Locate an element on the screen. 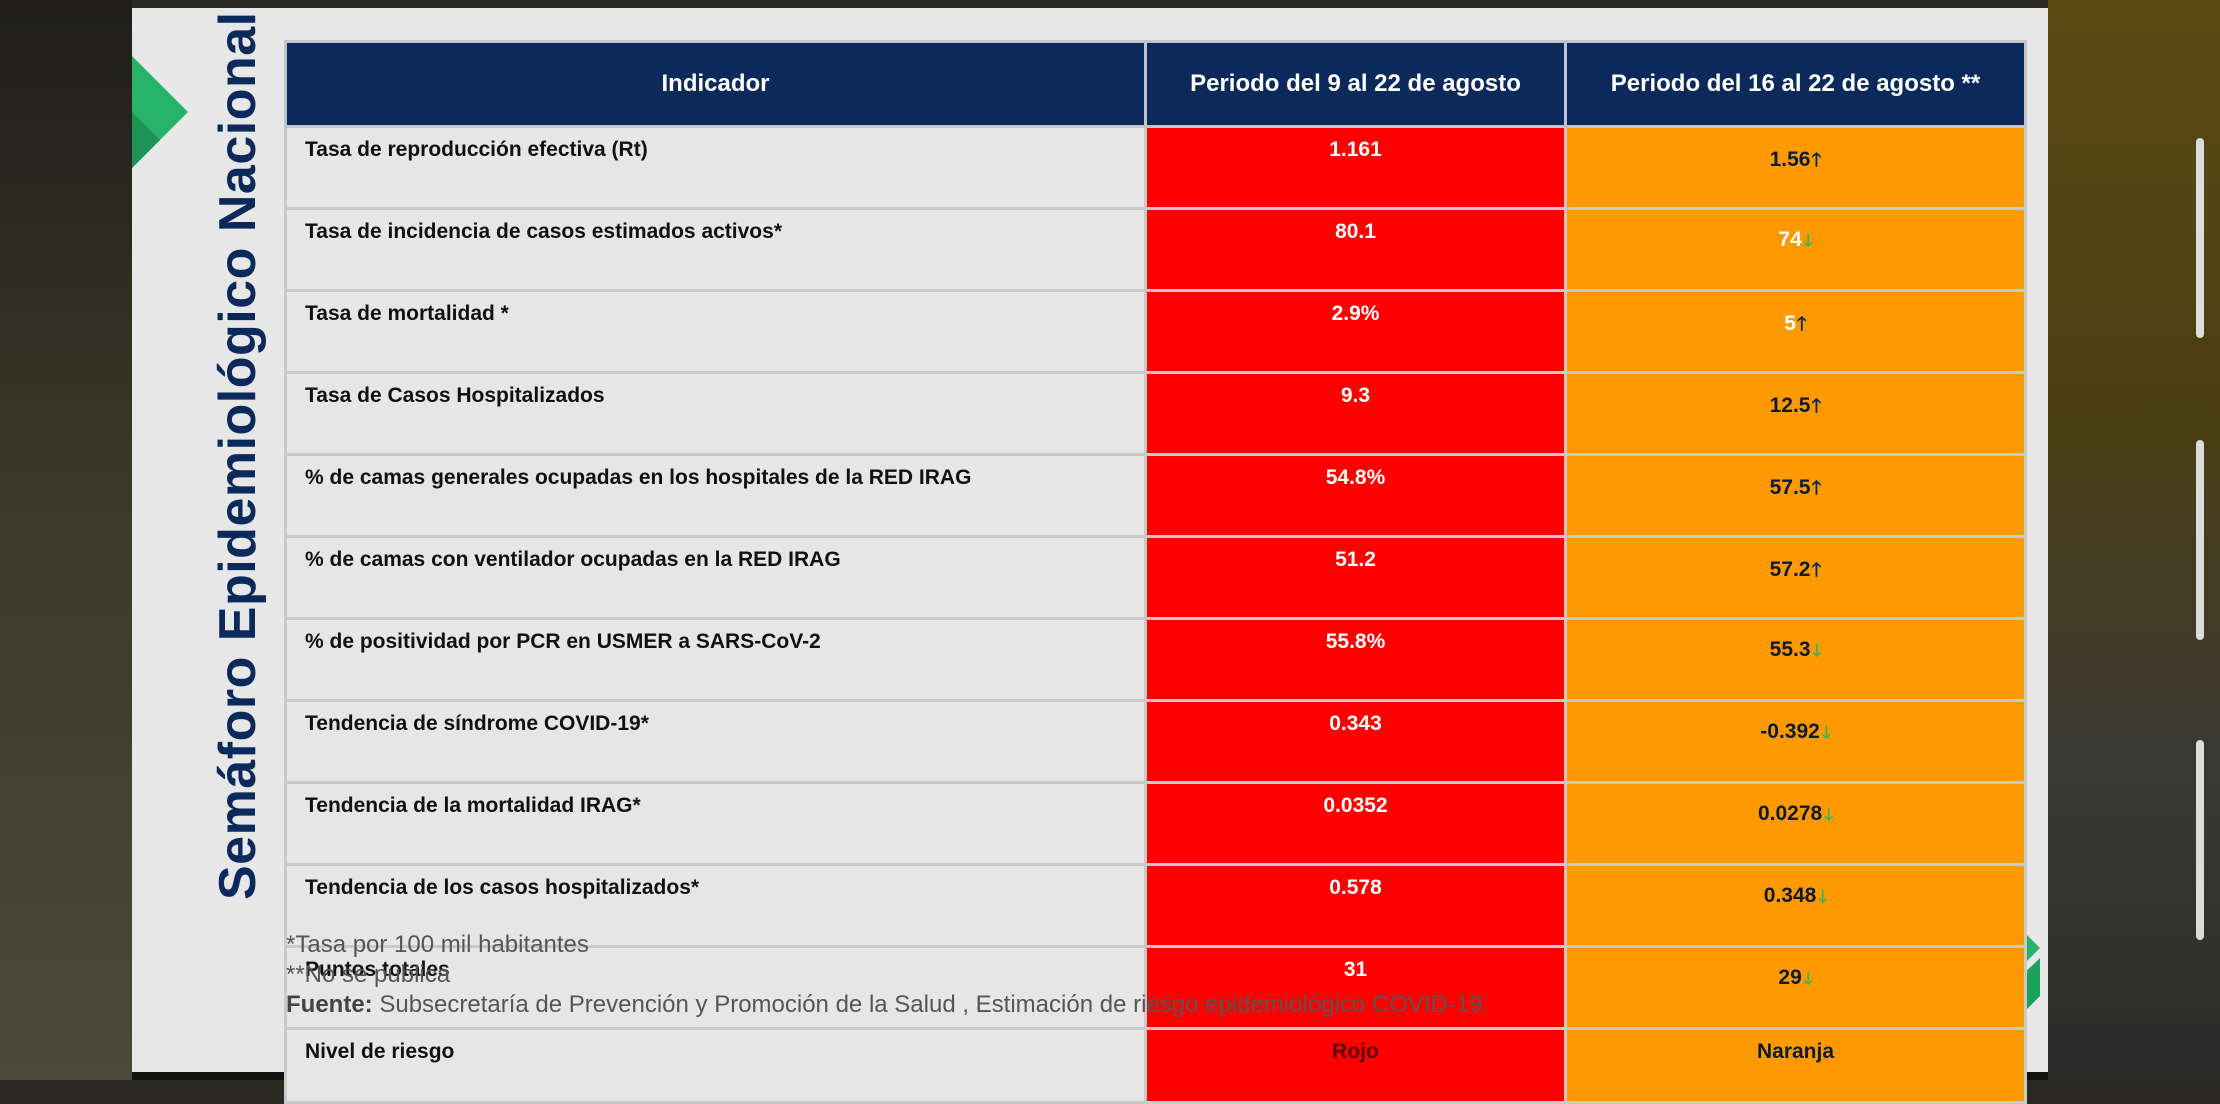 The height and width of the screenshot is (1104, 2220). period-2-cell: 12.5🡑 is located at coordinates (1795, 413).